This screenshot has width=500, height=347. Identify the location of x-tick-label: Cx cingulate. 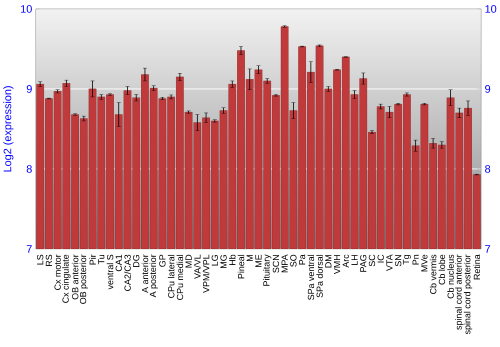
(66, 278).